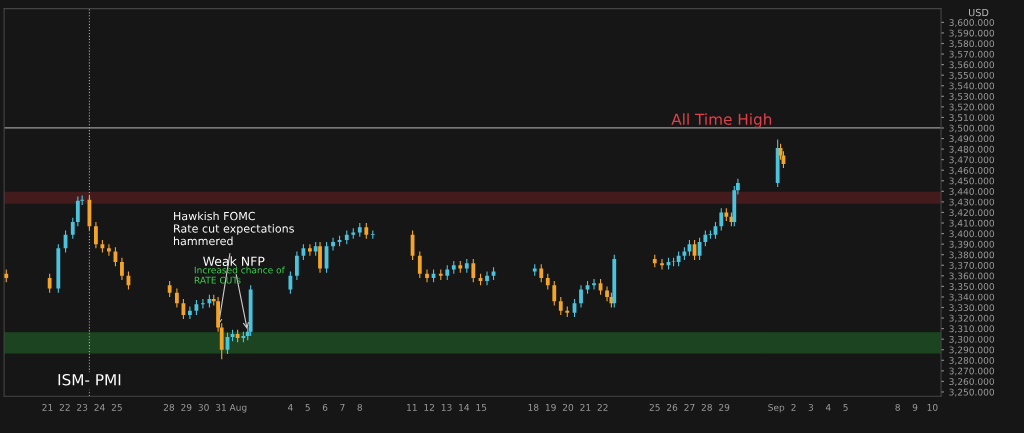  What do you see at coordinates (89, 379) in the screenshot?
I see `ref-line-label: ISM- PMI` at bounding box center [89, 379].